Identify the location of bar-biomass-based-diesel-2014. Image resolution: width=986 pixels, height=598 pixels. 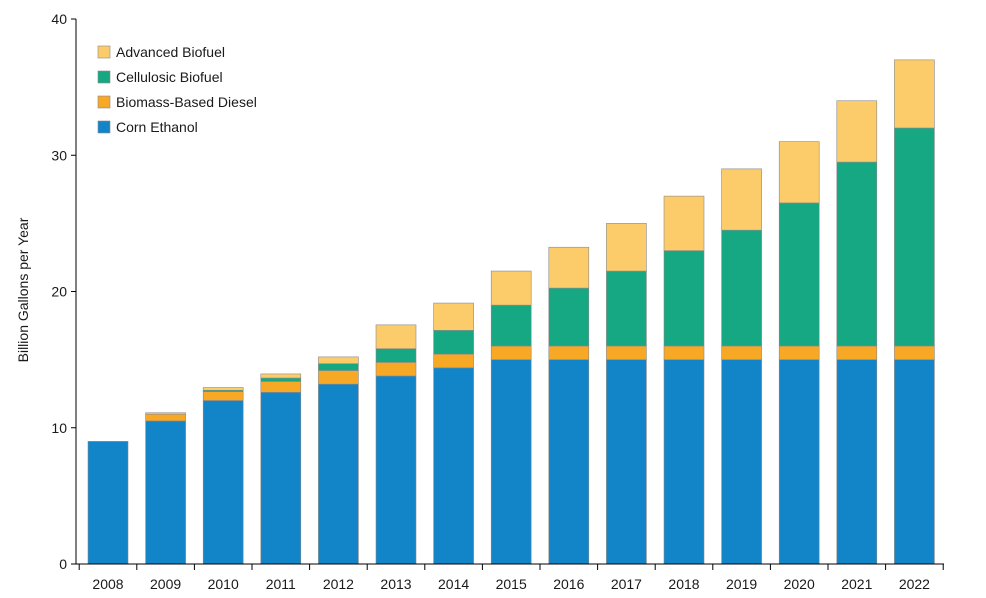
(453, 361).